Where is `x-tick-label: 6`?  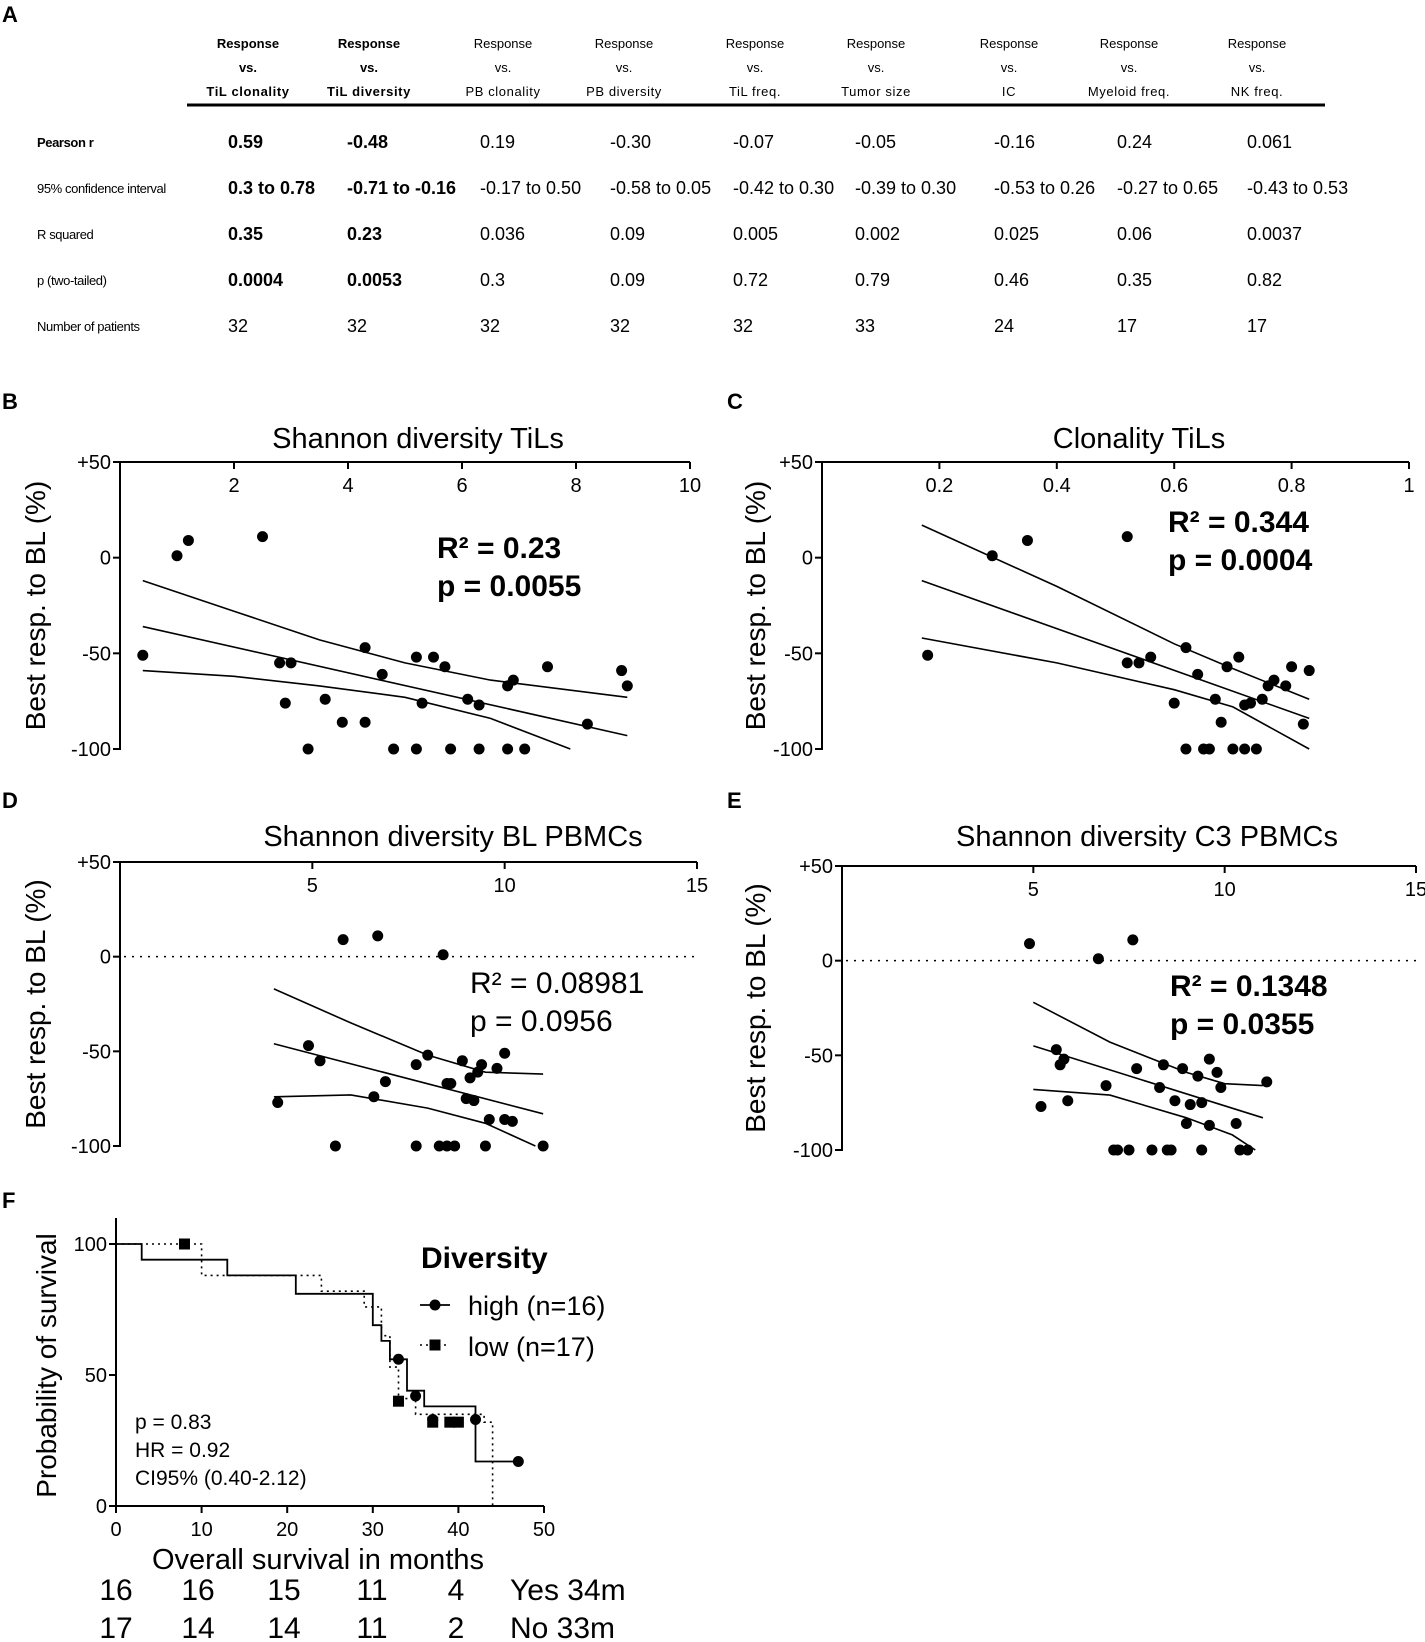
x-tick-label: 6 is located at coordinates (461, 486).